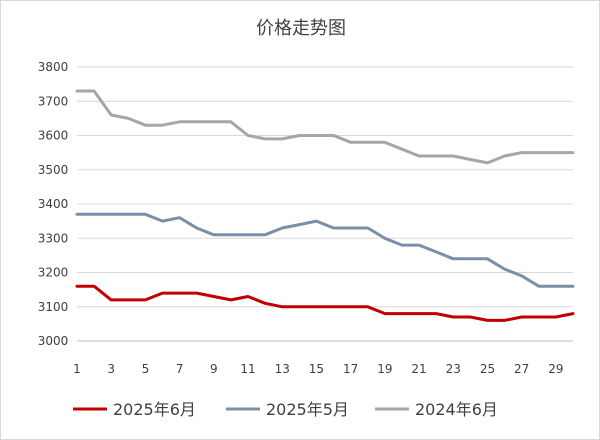 This screenshot has height=440, width=600. I want to click on y-tick-label: 3500, so click(53, 170).